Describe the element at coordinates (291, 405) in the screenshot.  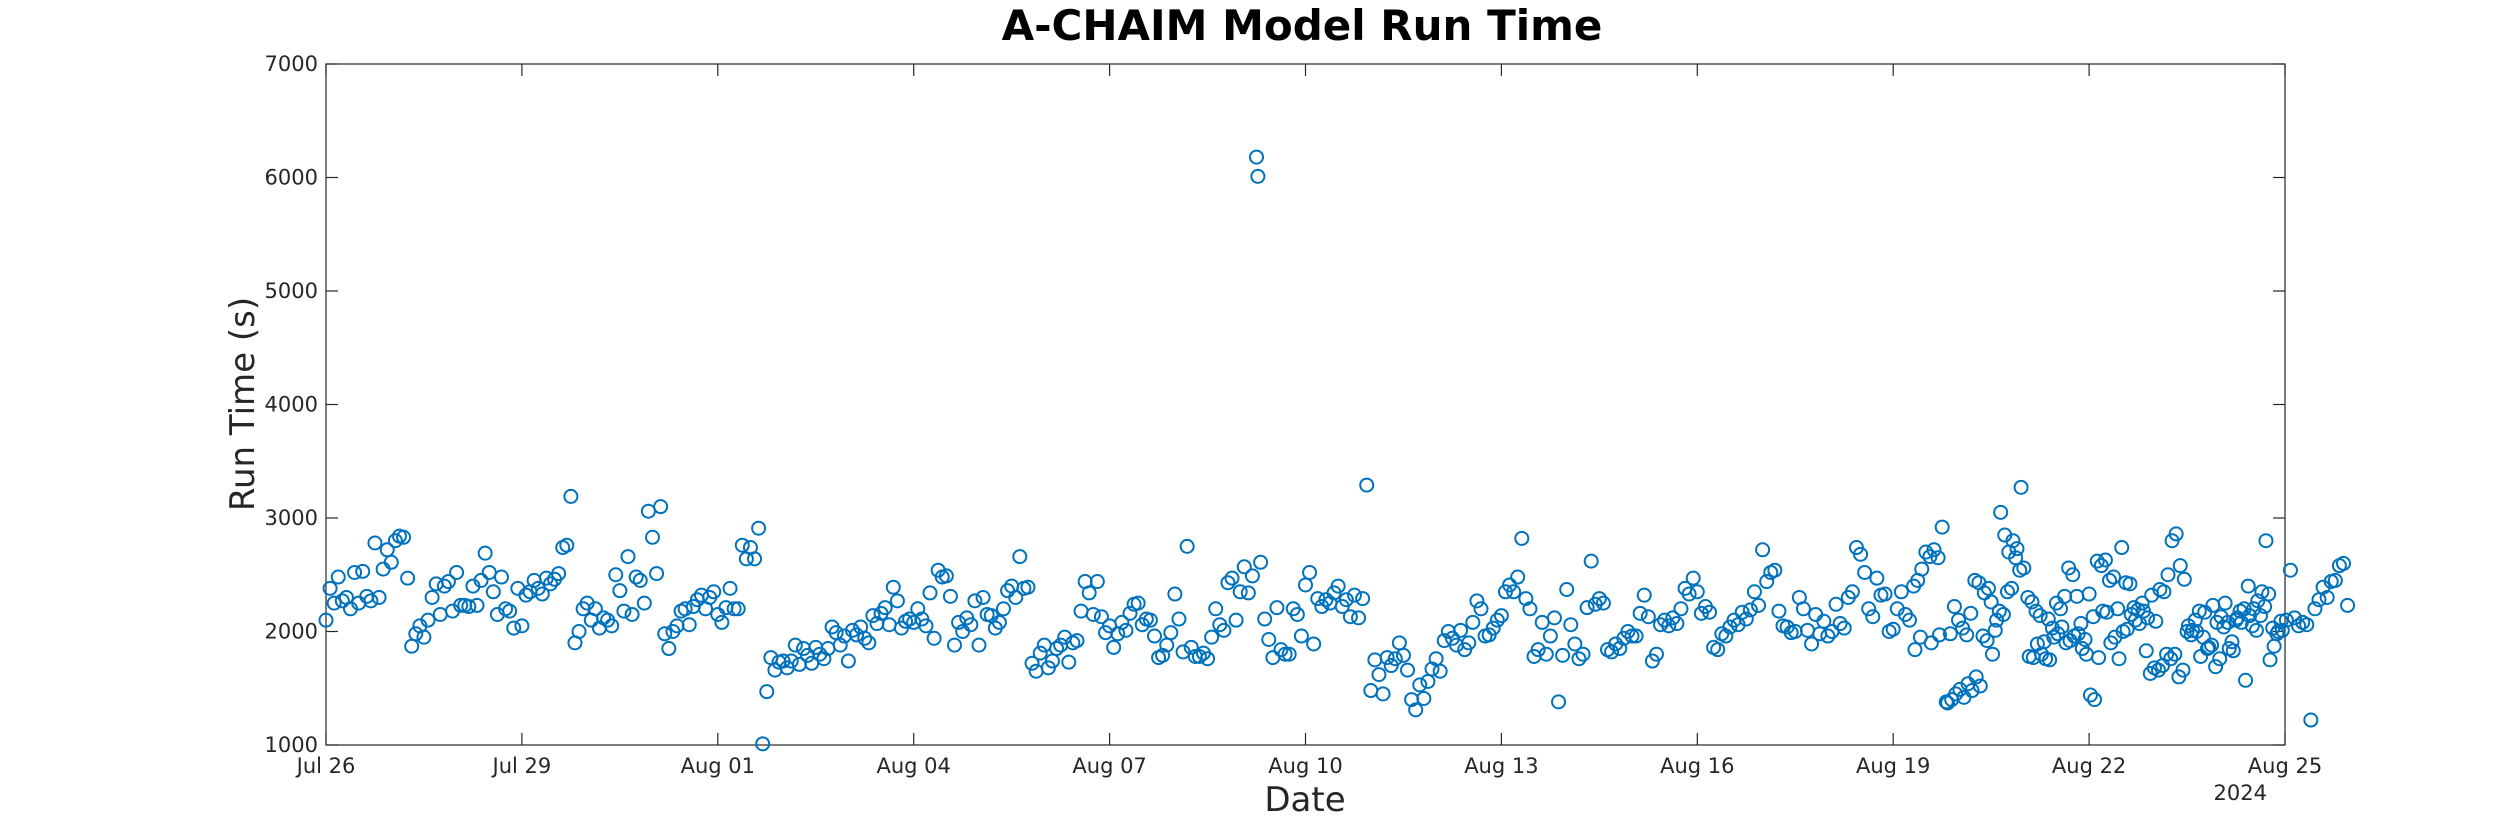
I see `y-tick-label: 4000` at that location.